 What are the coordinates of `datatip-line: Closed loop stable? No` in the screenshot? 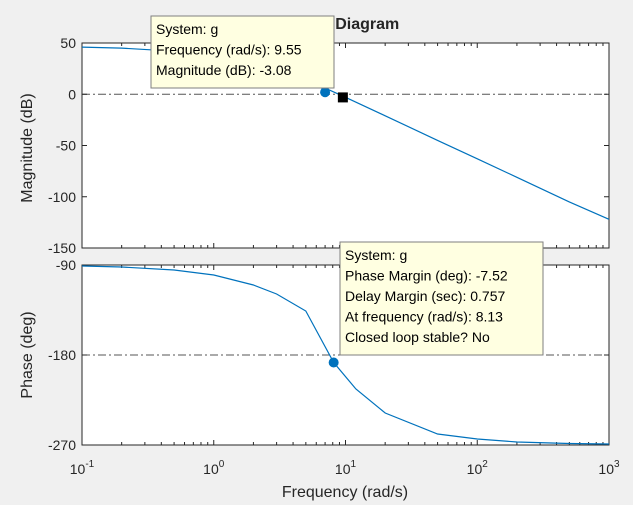 It's located at (417, 337).